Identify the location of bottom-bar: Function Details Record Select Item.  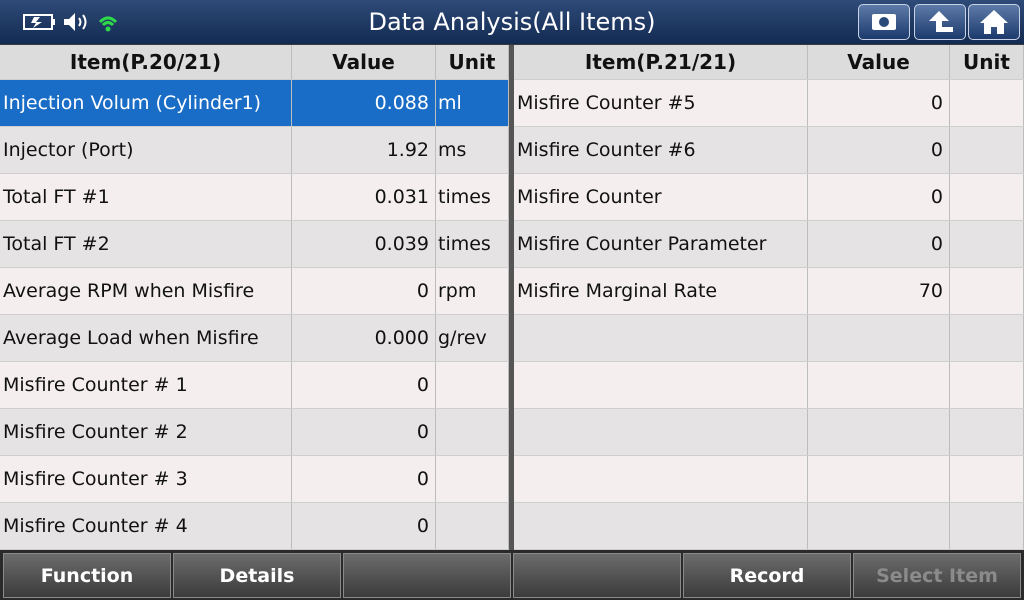
(512, 575).